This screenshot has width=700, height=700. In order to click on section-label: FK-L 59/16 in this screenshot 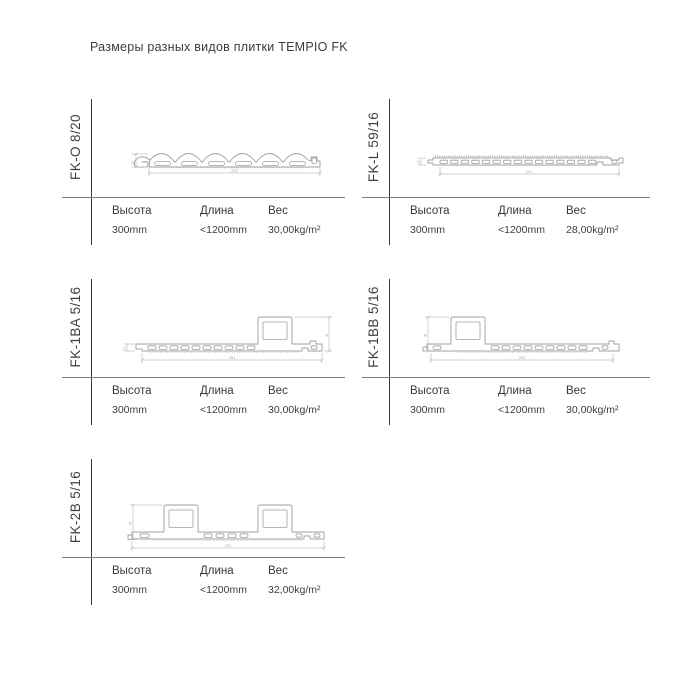, I will do `click(373, 147)`.